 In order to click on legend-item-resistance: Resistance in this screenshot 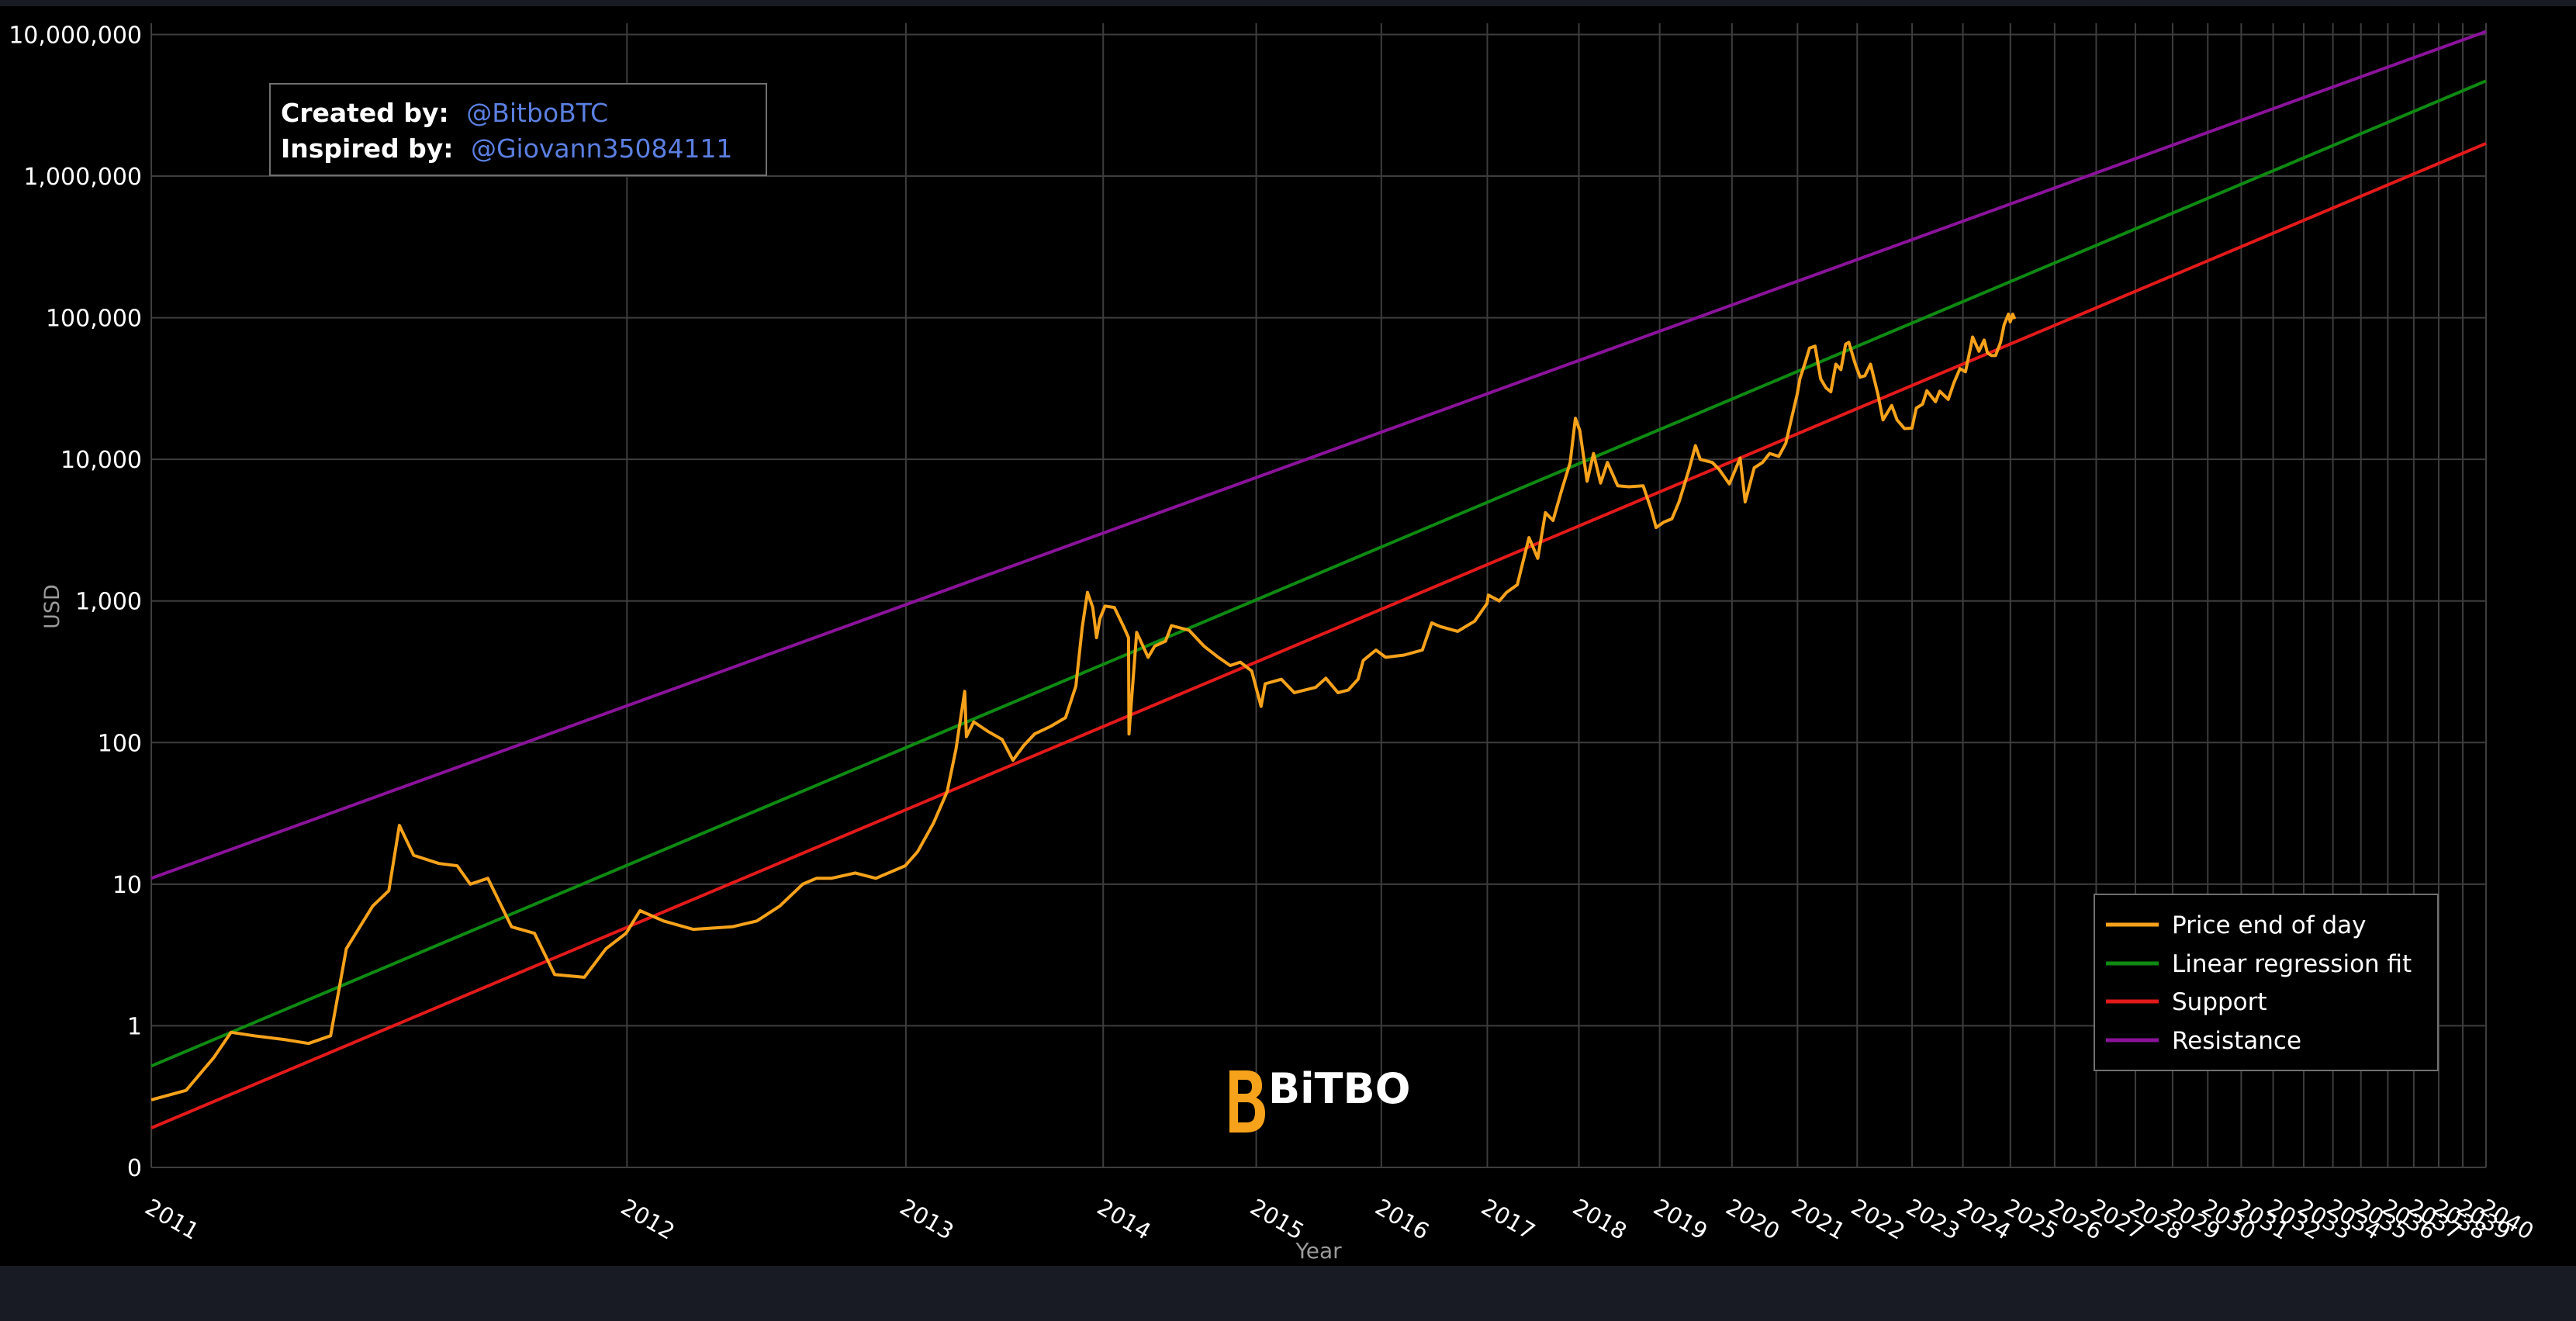, I will do `click(2203, 1041)`.